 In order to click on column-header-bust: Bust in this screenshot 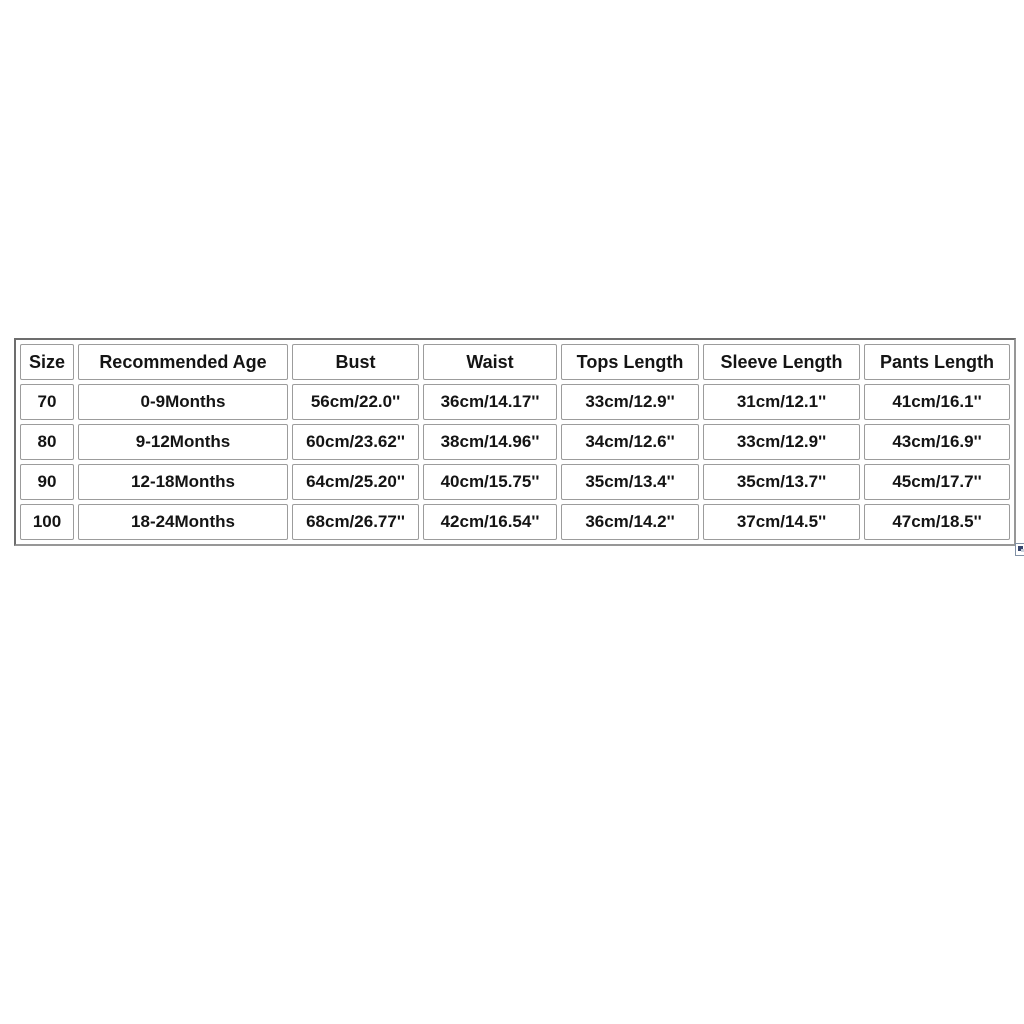, I will do `click(355, 362)`.